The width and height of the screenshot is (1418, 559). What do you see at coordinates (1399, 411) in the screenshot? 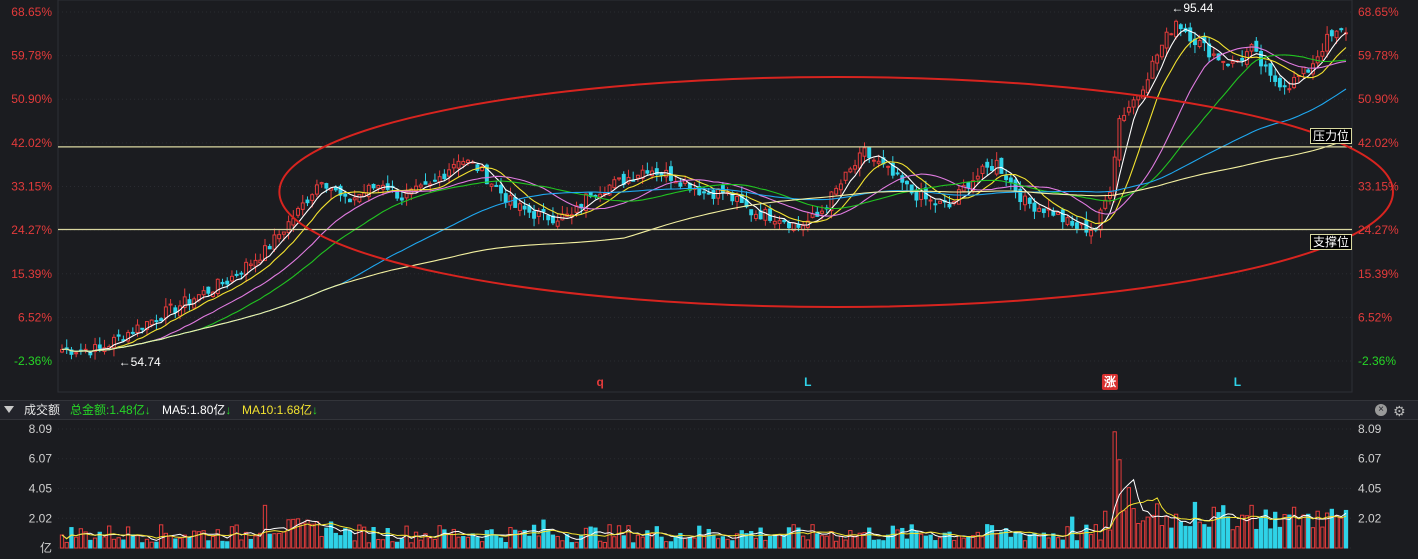
I see `gear-icon: ⚙` at bounding box center [1399, 411].